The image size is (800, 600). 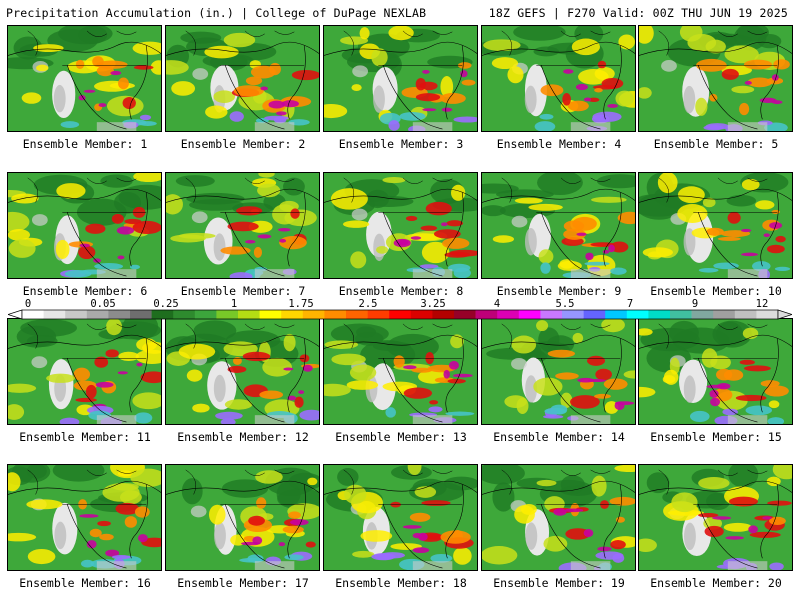 I want to click on colorbar-arrow-right, so click(x=785, y=314).